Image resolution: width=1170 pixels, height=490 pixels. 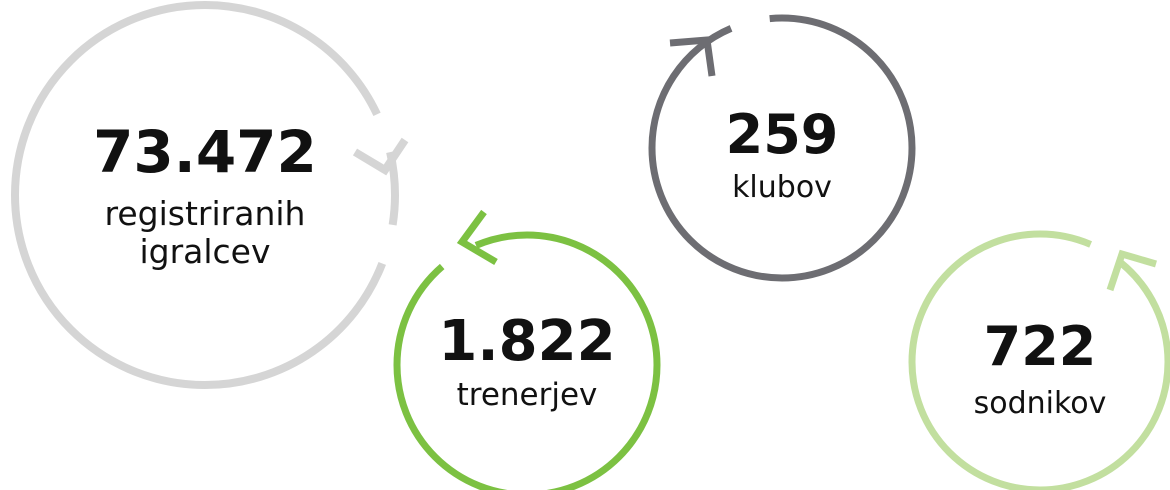 What do you see at coordinates (526, 341) in the screenshot?
I see `stat-value: 1.822` at bounding box center [526, 341].